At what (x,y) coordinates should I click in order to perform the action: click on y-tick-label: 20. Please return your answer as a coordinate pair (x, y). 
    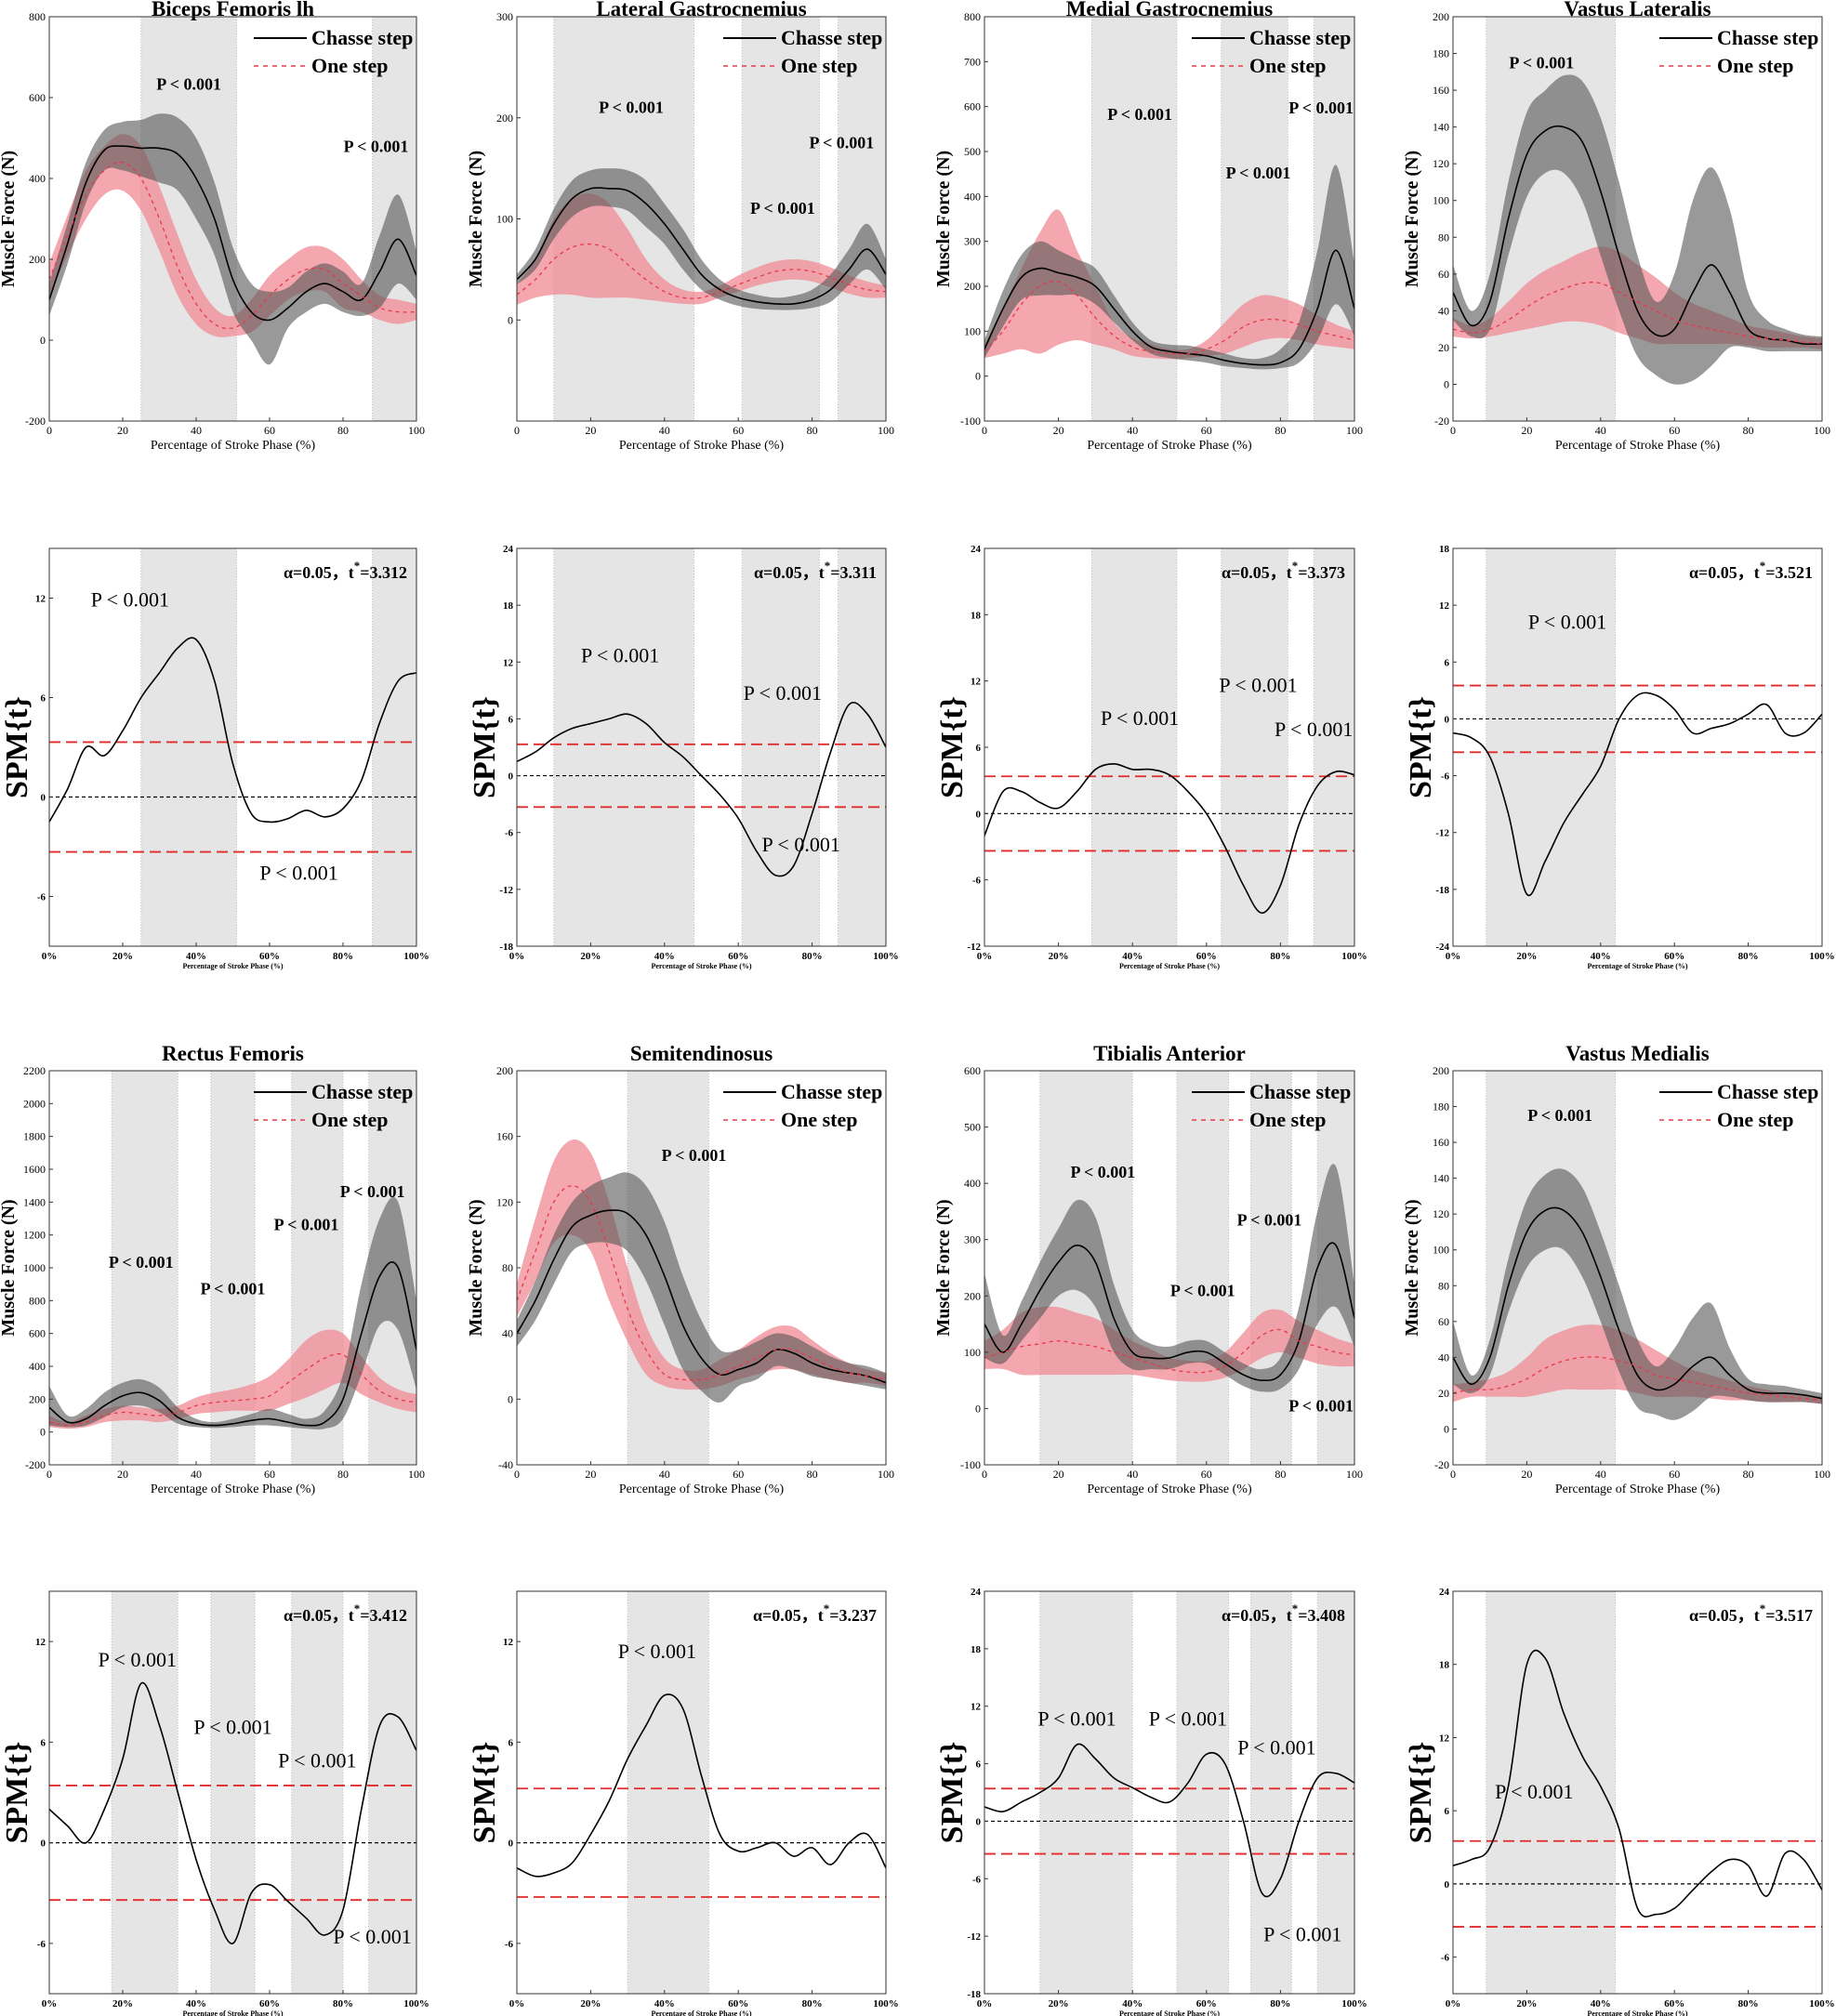
    Looking at the image, I should click on (1444, 1394).